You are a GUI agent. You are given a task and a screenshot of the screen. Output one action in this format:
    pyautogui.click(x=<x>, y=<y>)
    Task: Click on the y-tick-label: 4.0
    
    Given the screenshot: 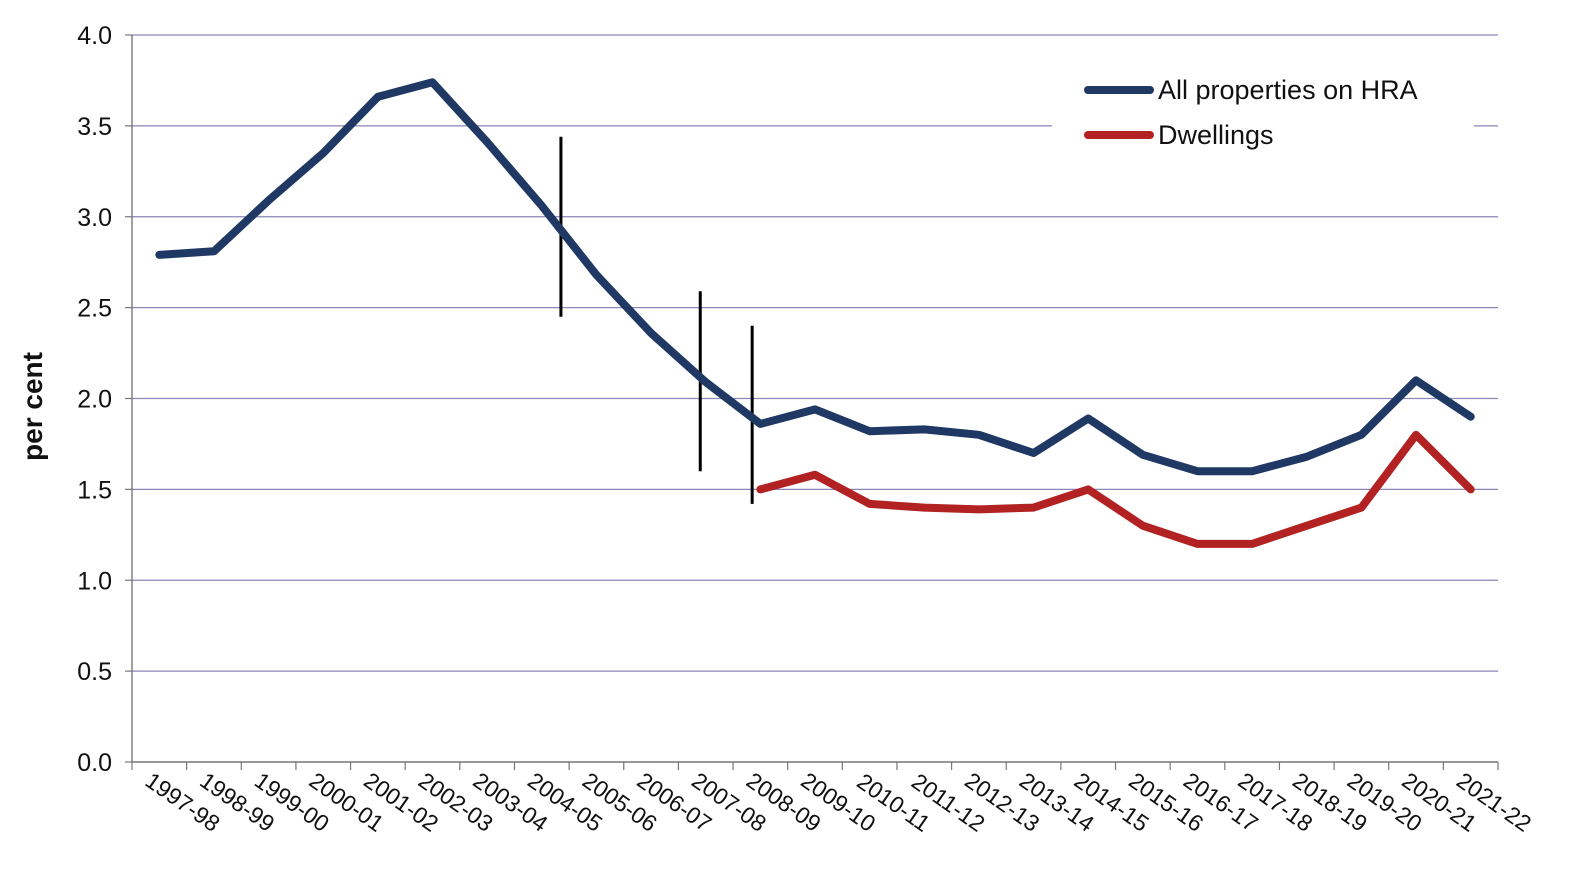 What is the action you would take?
    pyautogui.click(x=94, y=36)
    